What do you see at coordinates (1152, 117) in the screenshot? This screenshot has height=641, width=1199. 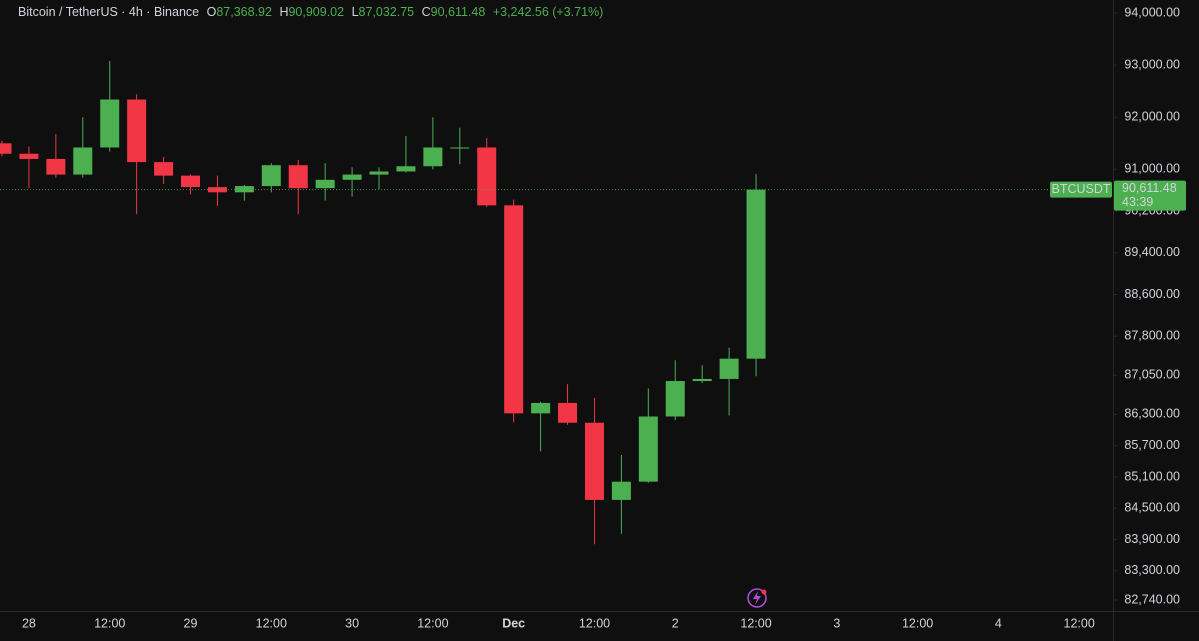 I see `y-tick-label: 92,000.00` at bounding box center [1152, 117].